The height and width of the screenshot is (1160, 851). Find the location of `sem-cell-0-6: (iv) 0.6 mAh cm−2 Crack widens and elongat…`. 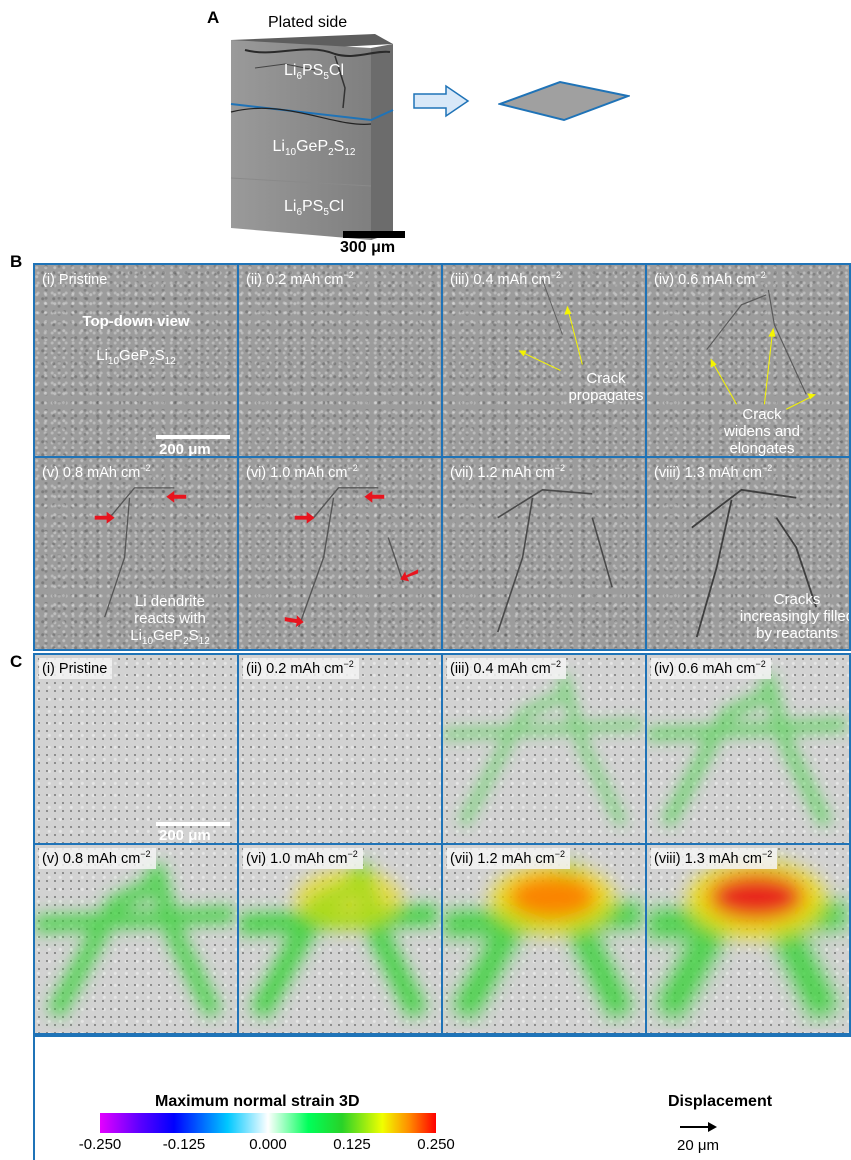

sem-cell-0-6: (iv) 0.6 mAh cm−2 Crack widens and elongat… is located at coordinates (748, 360).